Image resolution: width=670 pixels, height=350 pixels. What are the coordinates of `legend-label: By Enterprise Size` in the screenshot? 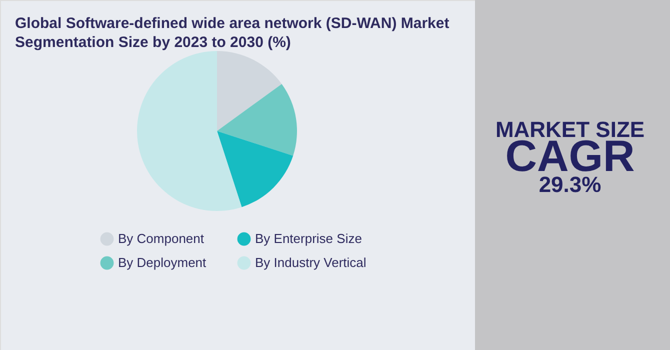 It's located at (308, 238).